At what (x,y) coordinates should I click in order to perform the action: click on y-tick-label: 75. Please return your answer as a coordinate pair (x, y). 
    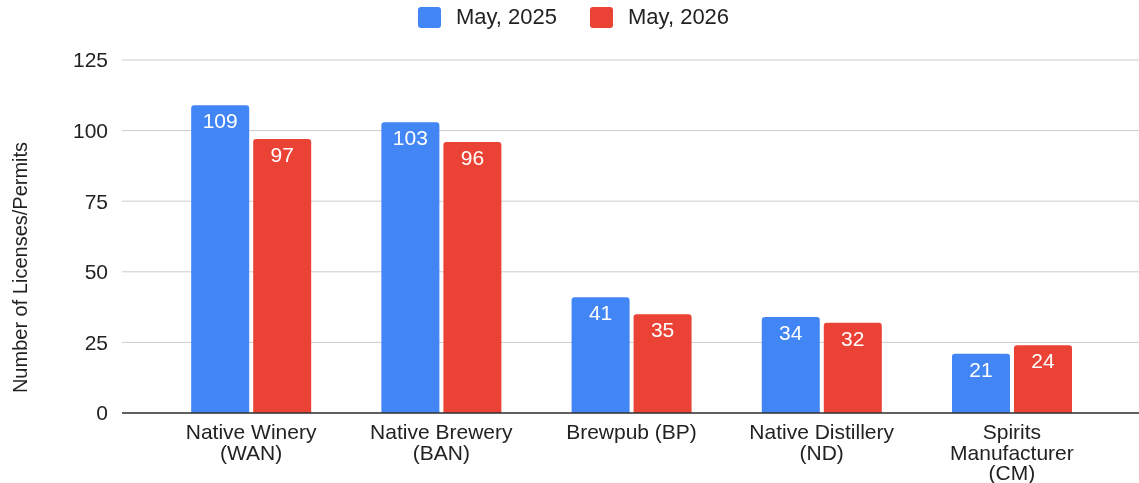
    Looking at the image, I should click on (96, 201).